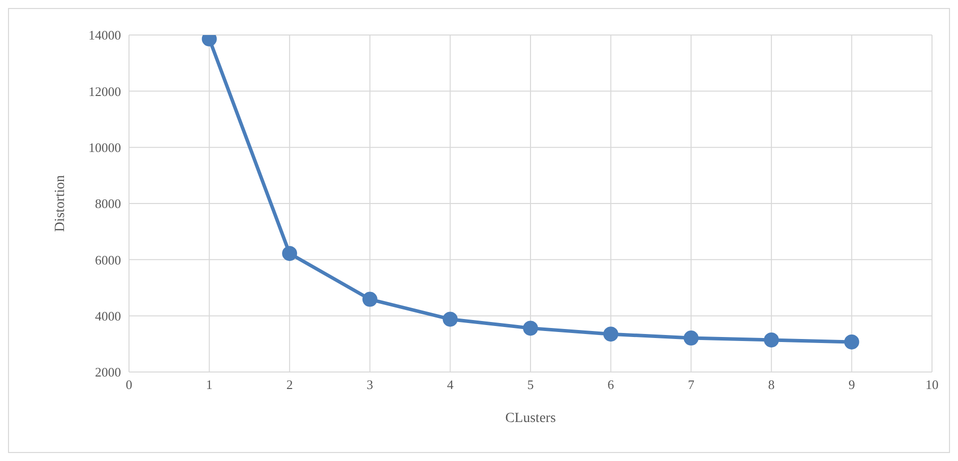 The height and width of the screenshot is (461, 958). I want to click on y-tick-label: 10000, so click(104, 147).